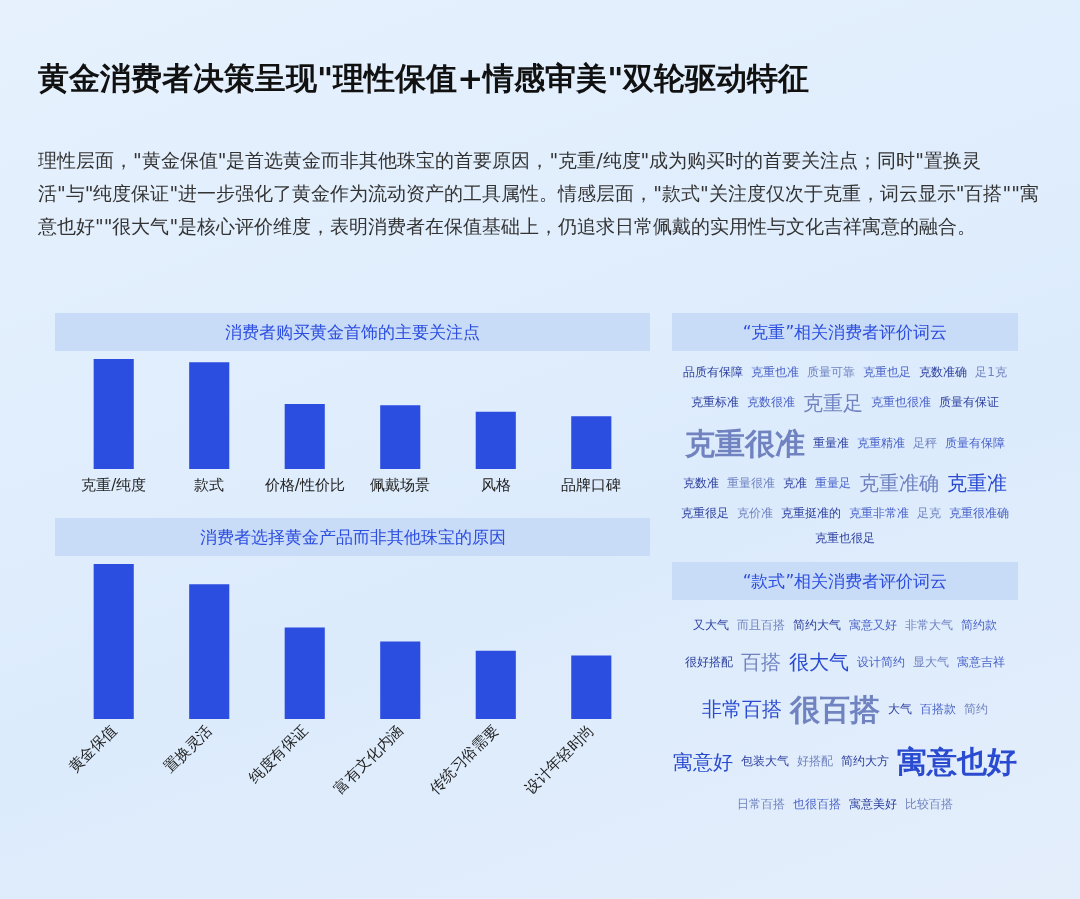 The height and width of the screenshot is (899, 1080). Describe the element at coordinates (188, 749) in the screenshot. I see `x-tick-label: 置换灵活` at that location.